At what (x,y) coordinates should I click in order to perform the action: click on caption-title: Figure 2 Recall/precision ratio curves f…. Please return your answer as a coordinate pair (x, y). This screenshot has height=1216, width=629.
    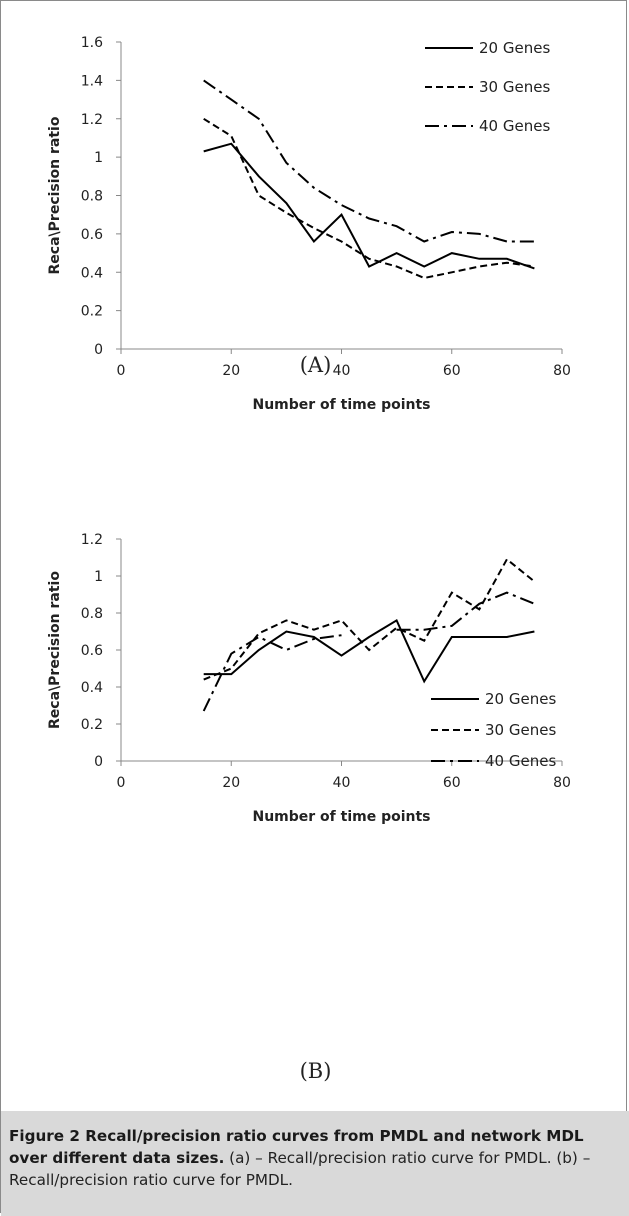
    Looking at the image, I should click on (296, 1147).